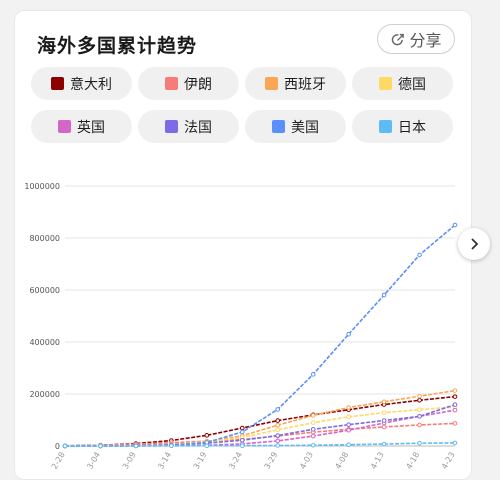 This screenshot has width=500, height=480. What do you see at coordinates (198, 127) in the screenshot?
I see `legend-label: 法国` at bounding box center [198, 127].